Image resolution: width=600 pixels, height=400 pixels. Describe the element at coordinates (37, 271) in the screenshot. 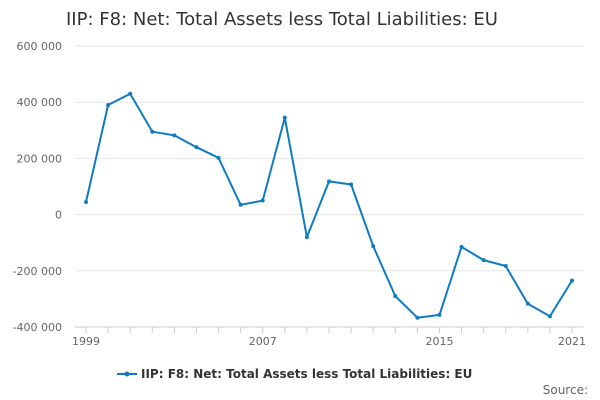

I see `y-tick-label: -200 000` at that location.